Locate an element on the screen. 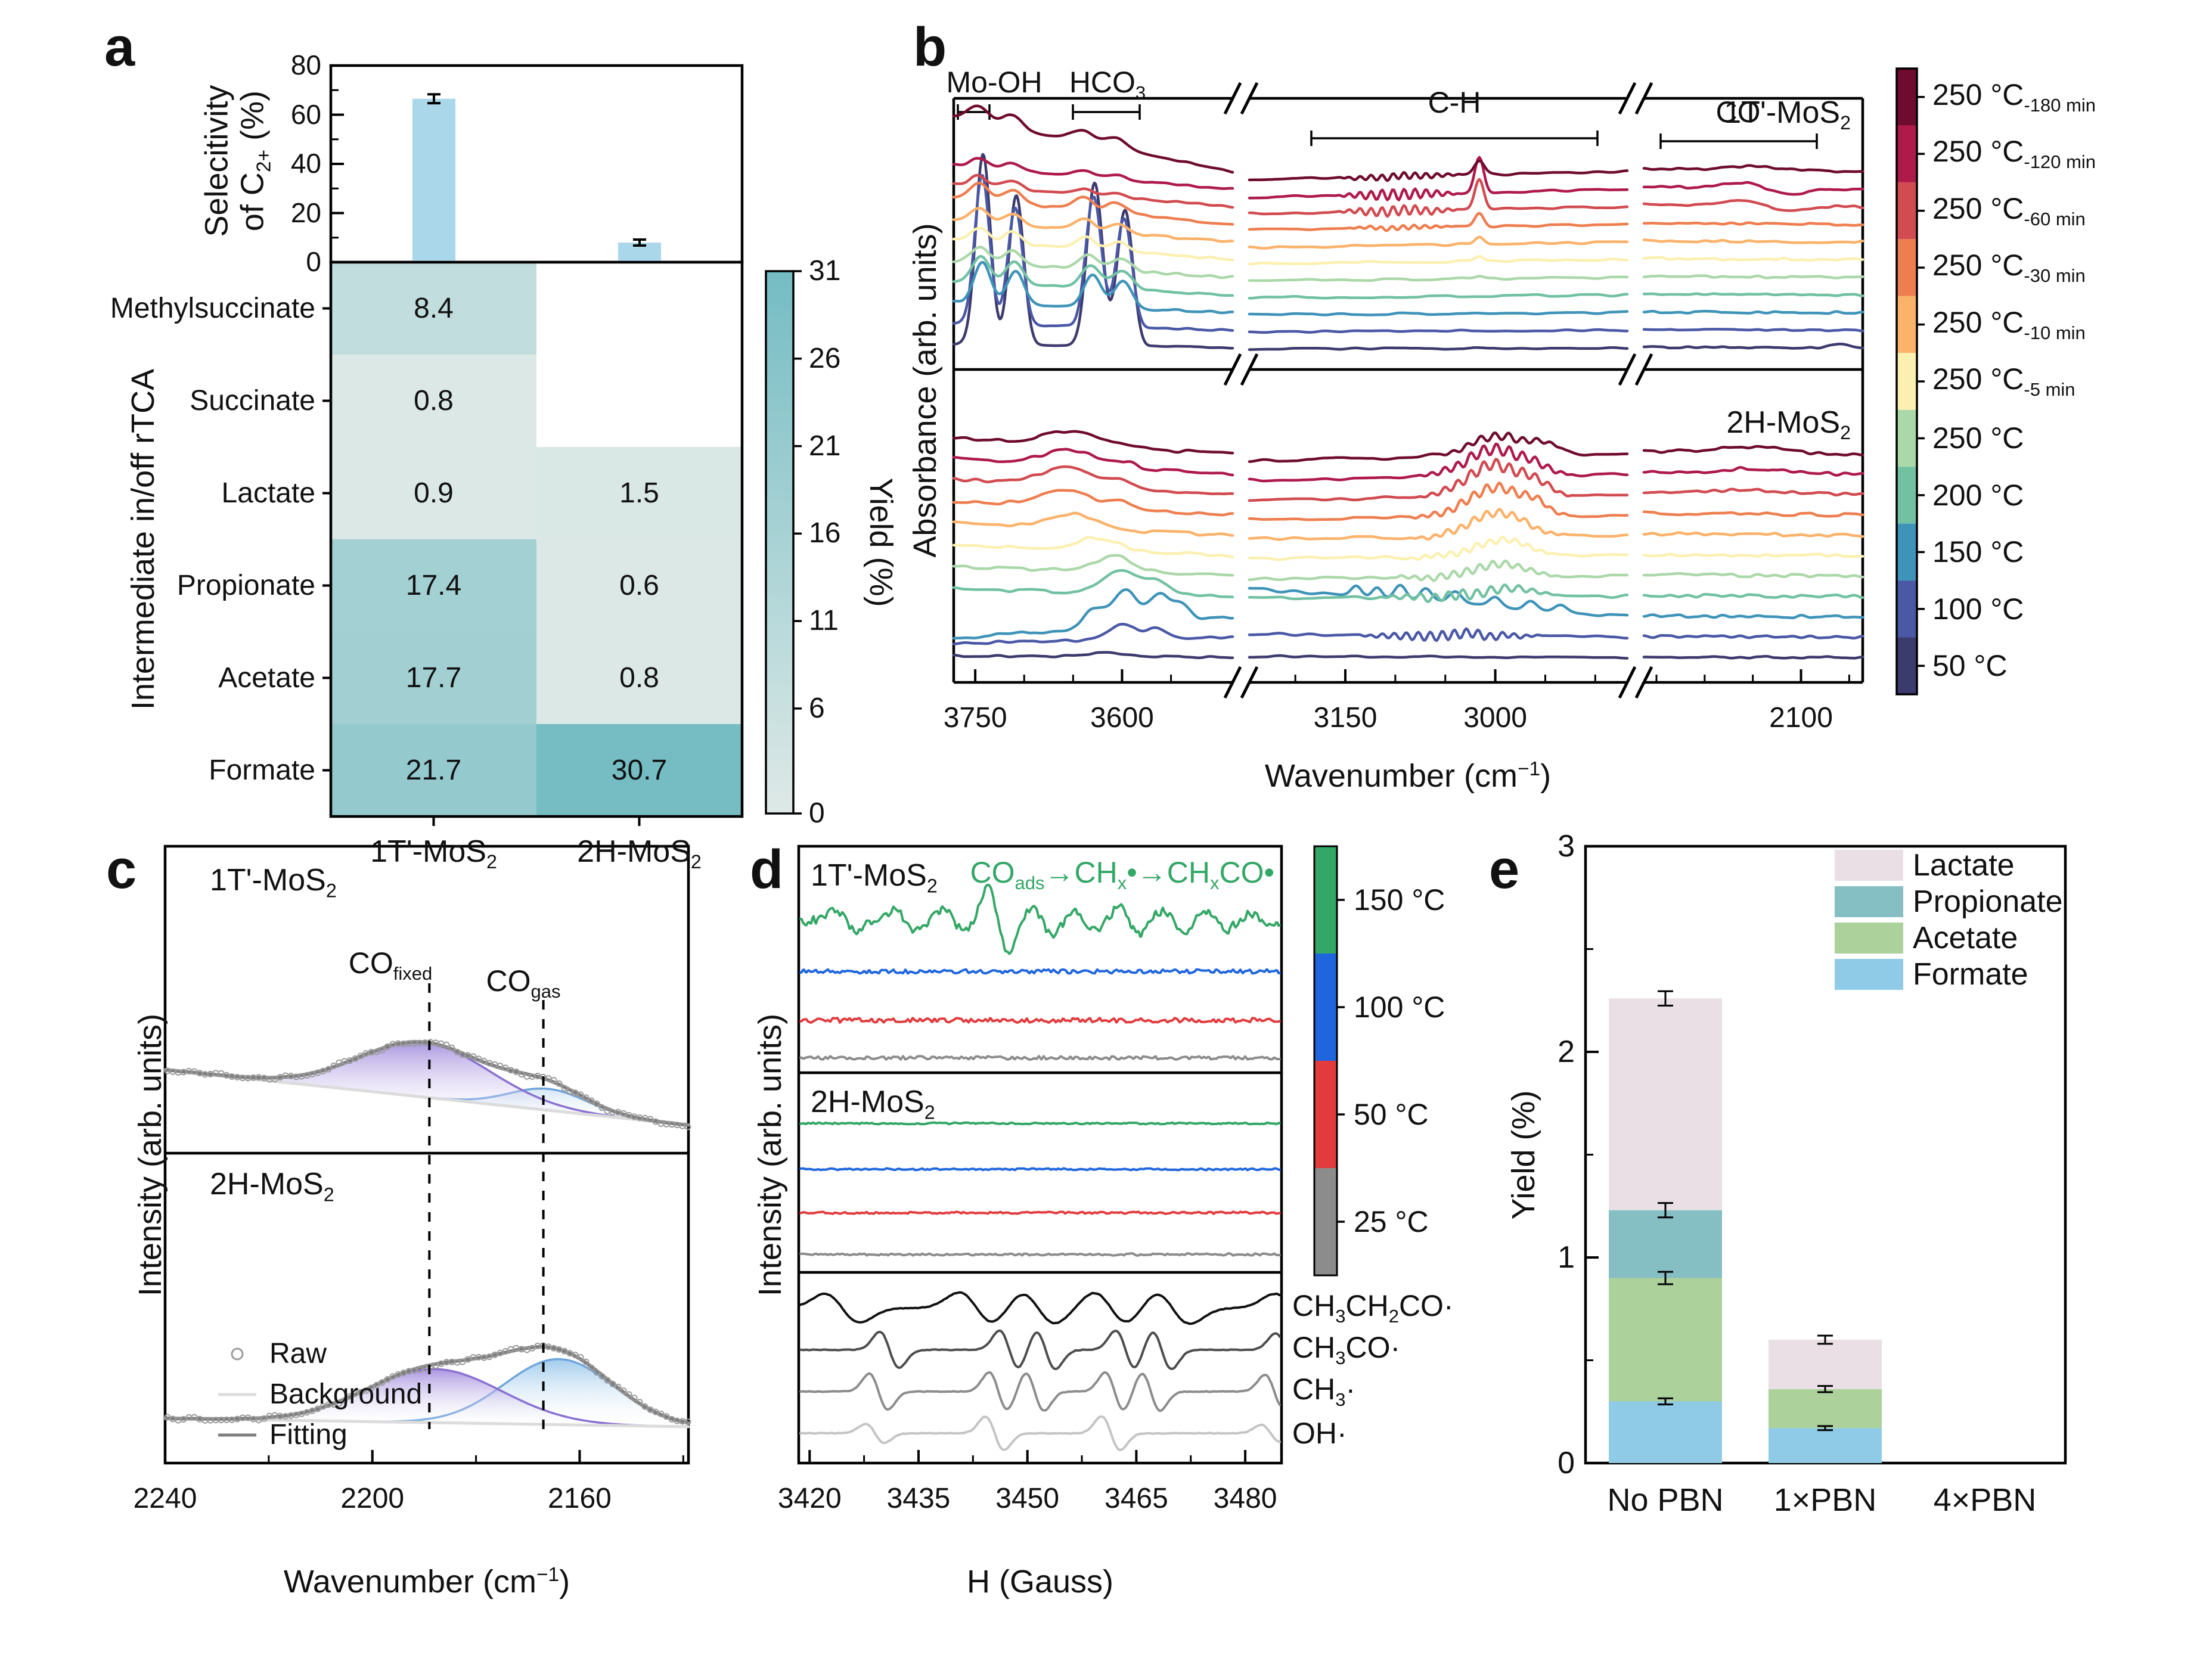 This screenshot has width=2209, height=1680. d-xtick-label: 3420 is located at coordinates (809, 1499).